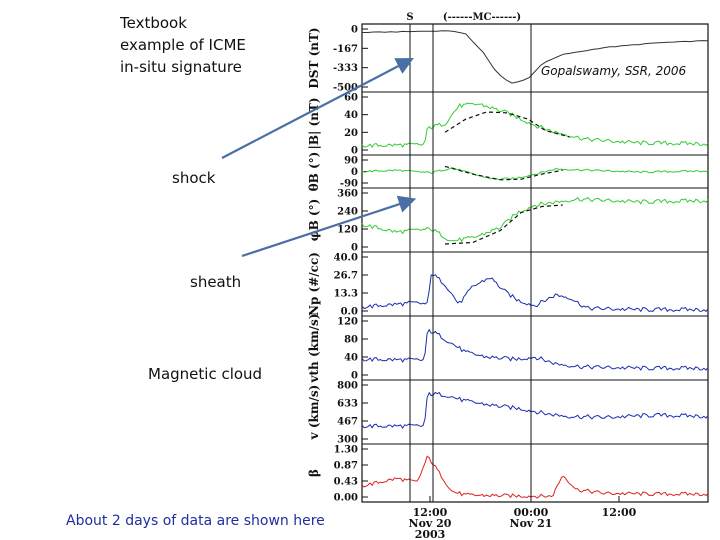  Describe the element at coordinates (314, 123) in the screenshot. I see `y-axis-label: |B| (nT)` at that location.